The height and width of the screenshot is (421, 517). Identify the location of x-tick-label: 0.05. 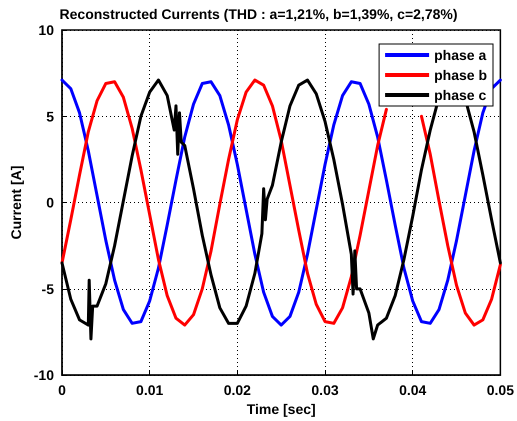
(500, 390).